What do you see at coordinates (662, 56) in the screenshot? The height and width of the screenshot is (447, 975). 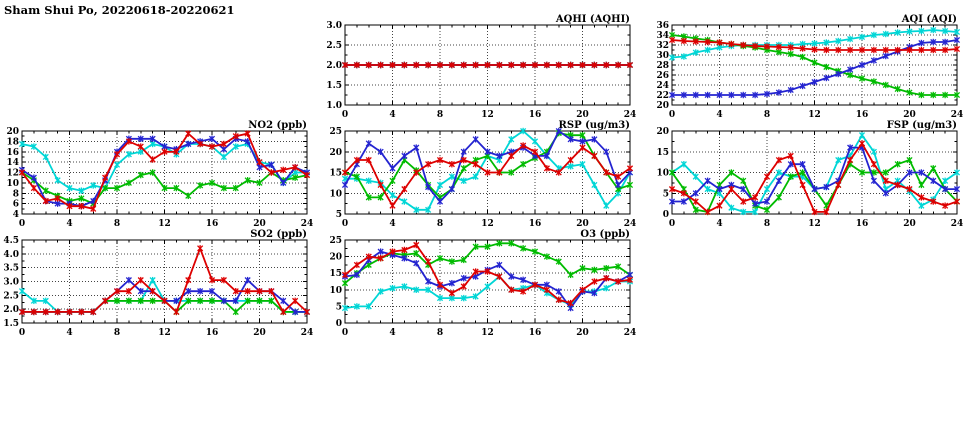 I see `svg-text: 30` at bounding box center [662, 56].